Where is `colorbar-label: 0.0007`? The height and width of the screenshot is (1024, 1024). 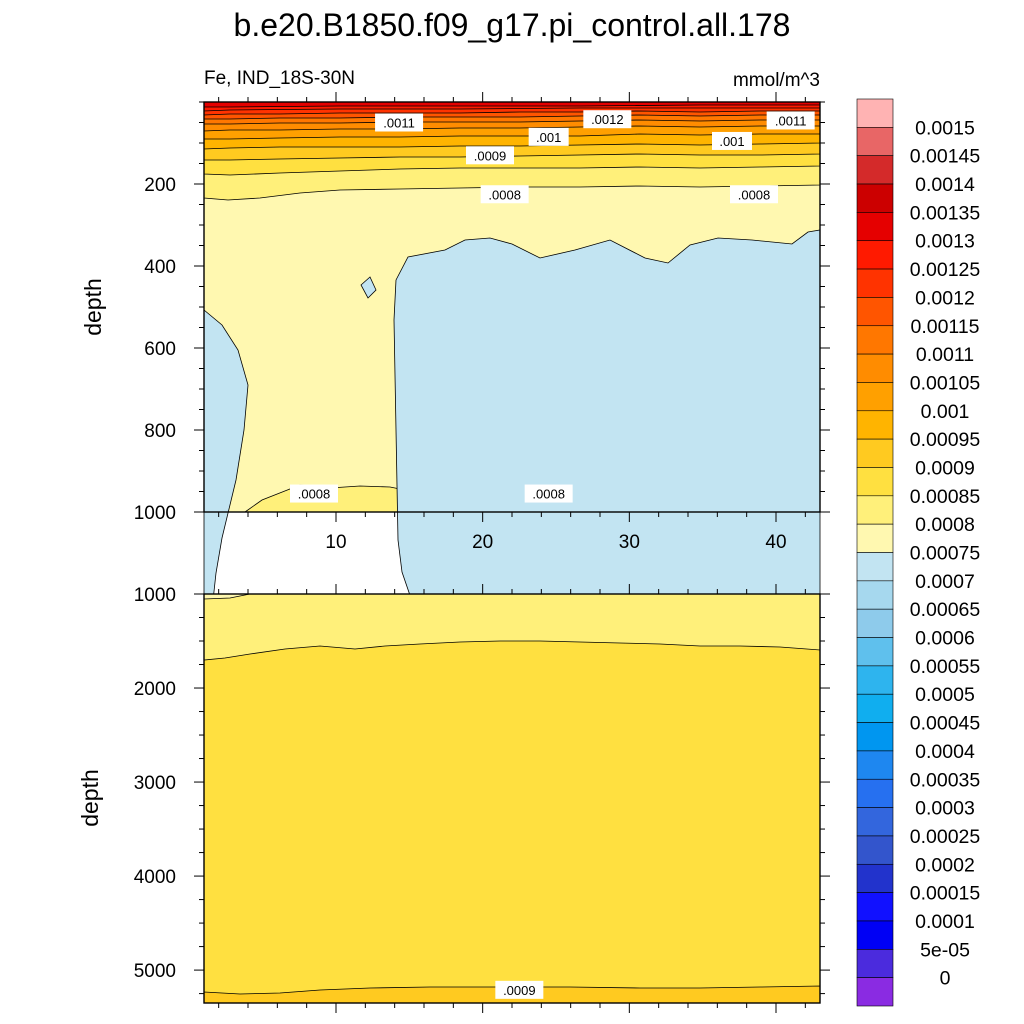
colorbar-label: 0.0007 is located at coordinates (945, 582).